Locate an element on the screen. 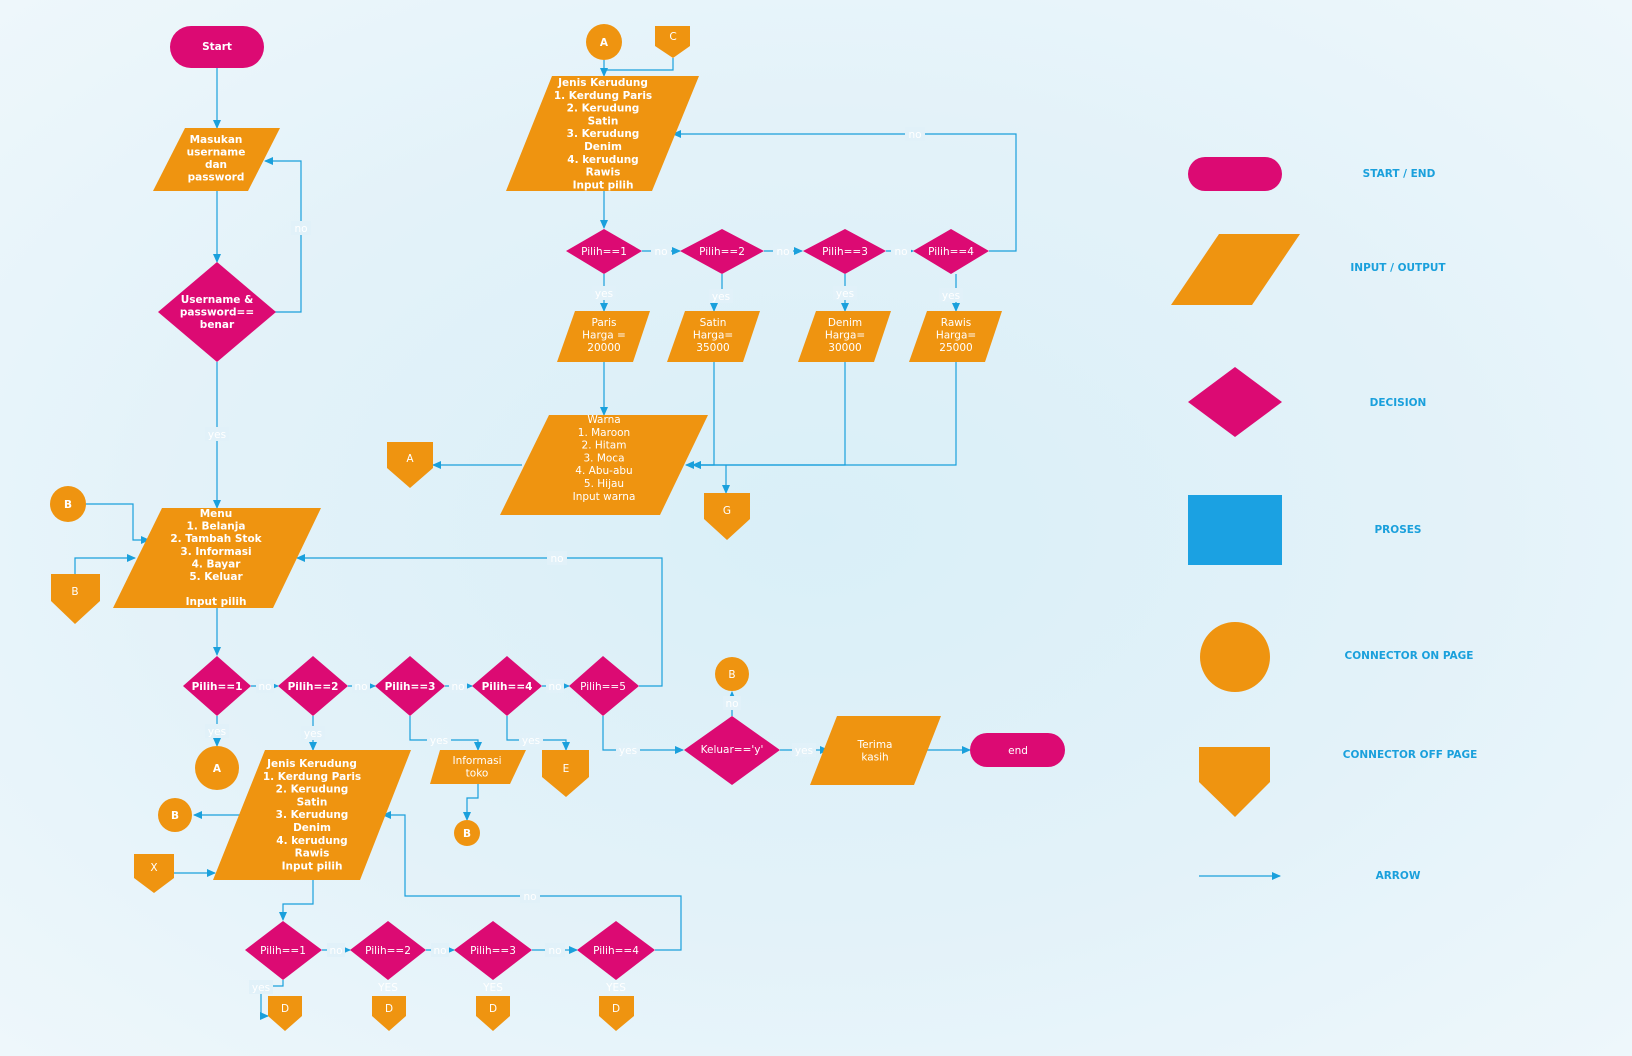  login-check-decision: Username & password== benar is located at coordinates (217, 312).